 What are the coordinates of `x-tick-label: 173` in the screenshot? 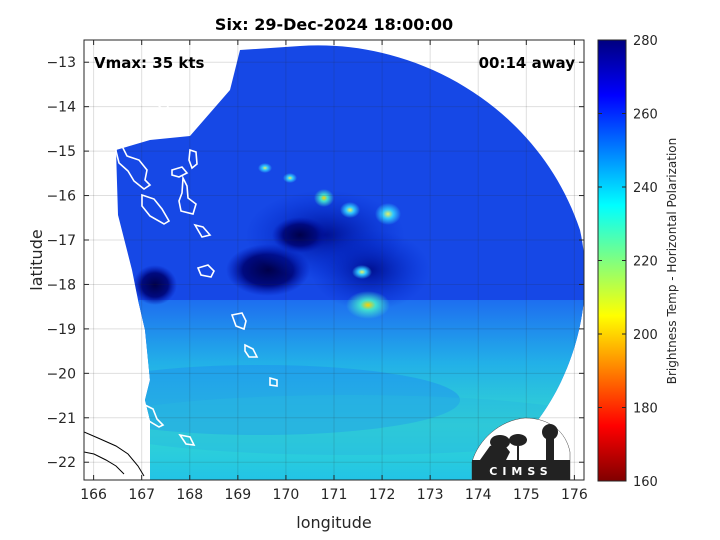 It's located at (430, 495).